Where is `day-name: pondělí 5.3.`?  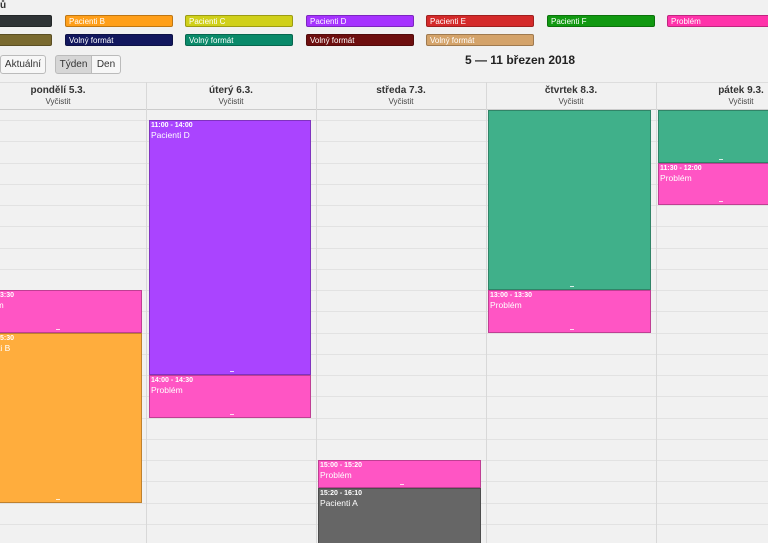
day-name: pondělí 5.3. is located at coordinates (58, 90).